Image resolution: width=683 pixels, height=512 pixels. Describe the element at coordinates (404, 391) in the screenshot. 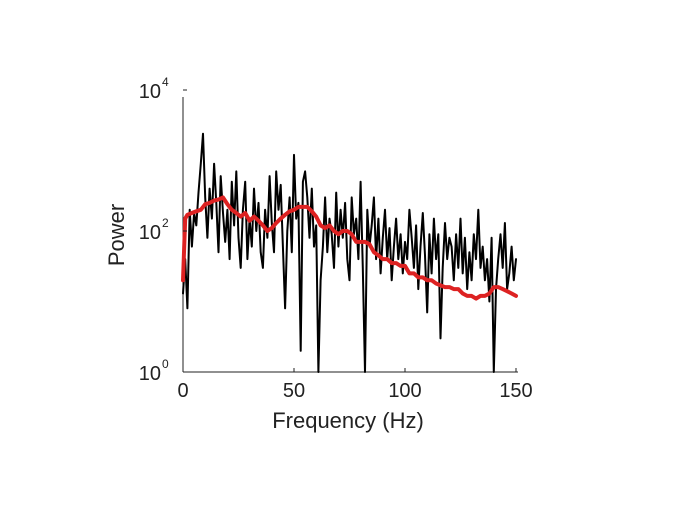

I see `x-tick-label: 100` at that location.